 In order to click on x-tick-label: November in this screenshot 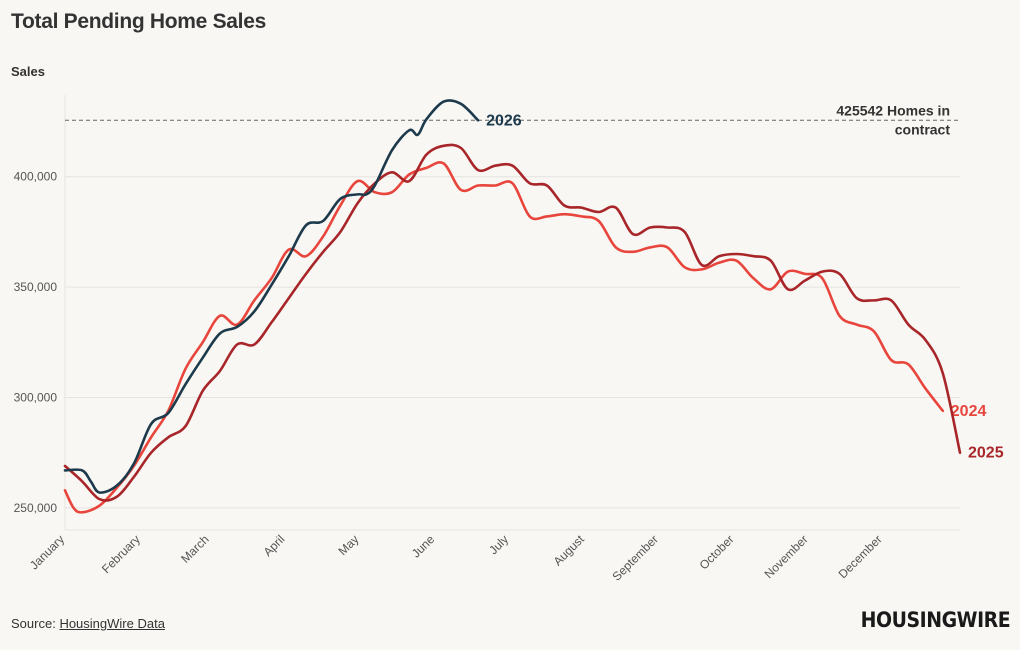, I will do `click(786, 556)`.